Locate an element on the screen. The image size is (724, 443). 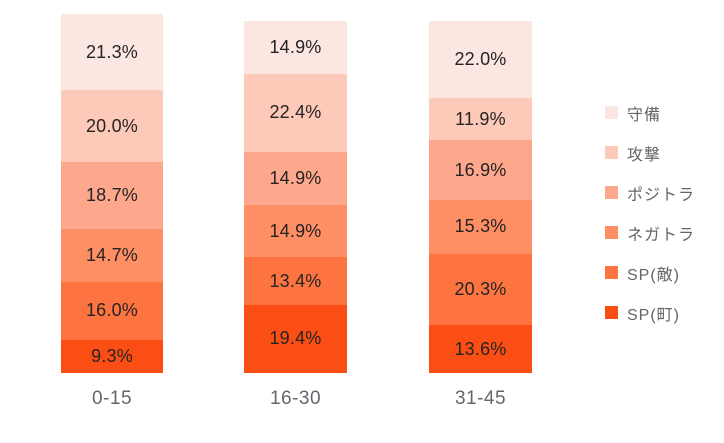
legend-item-SP(町): SP(町) is located at coordinates (650, 312).